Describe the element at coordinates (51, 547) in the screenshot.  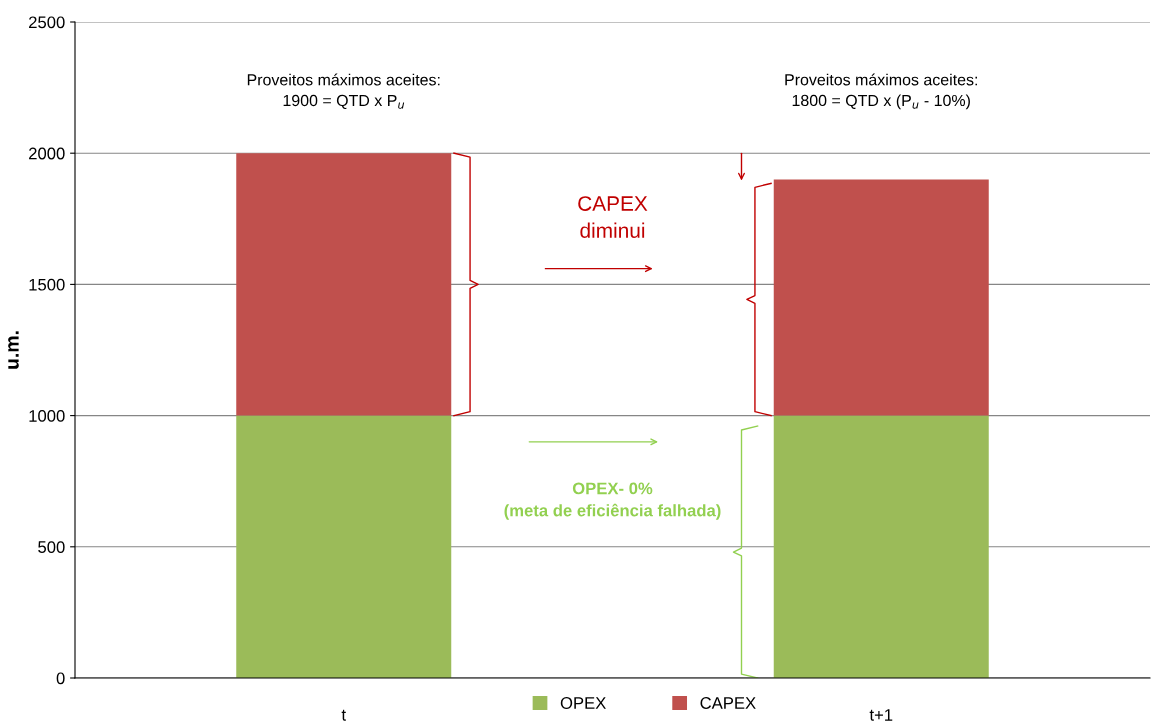
I see `y-tick-label: 500` at that location.